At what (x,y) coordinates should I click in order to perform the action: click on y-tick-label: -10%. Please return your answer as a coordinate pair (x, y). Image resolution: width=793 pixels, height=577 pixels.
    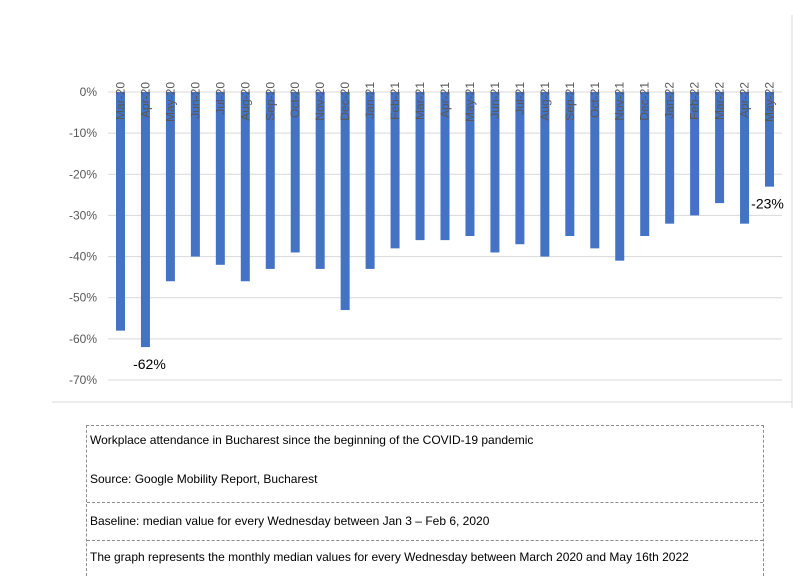
    Looking at the image, I should click on (83, 133).